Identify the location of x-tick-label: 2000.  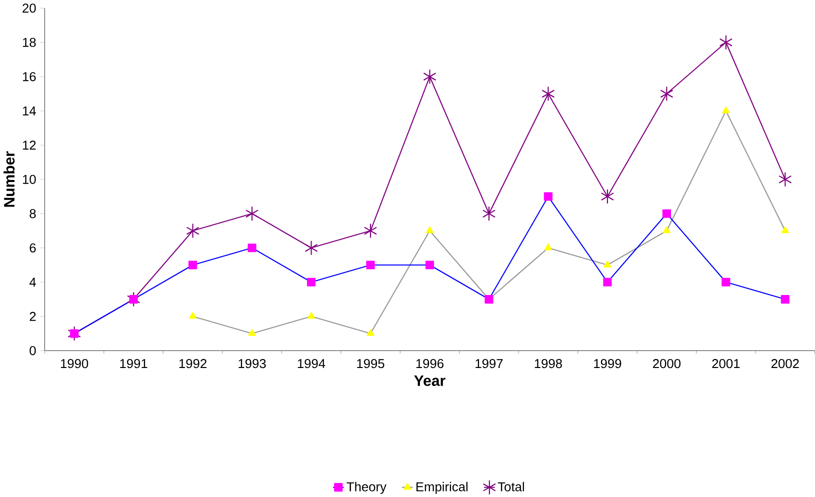
(667, 363).